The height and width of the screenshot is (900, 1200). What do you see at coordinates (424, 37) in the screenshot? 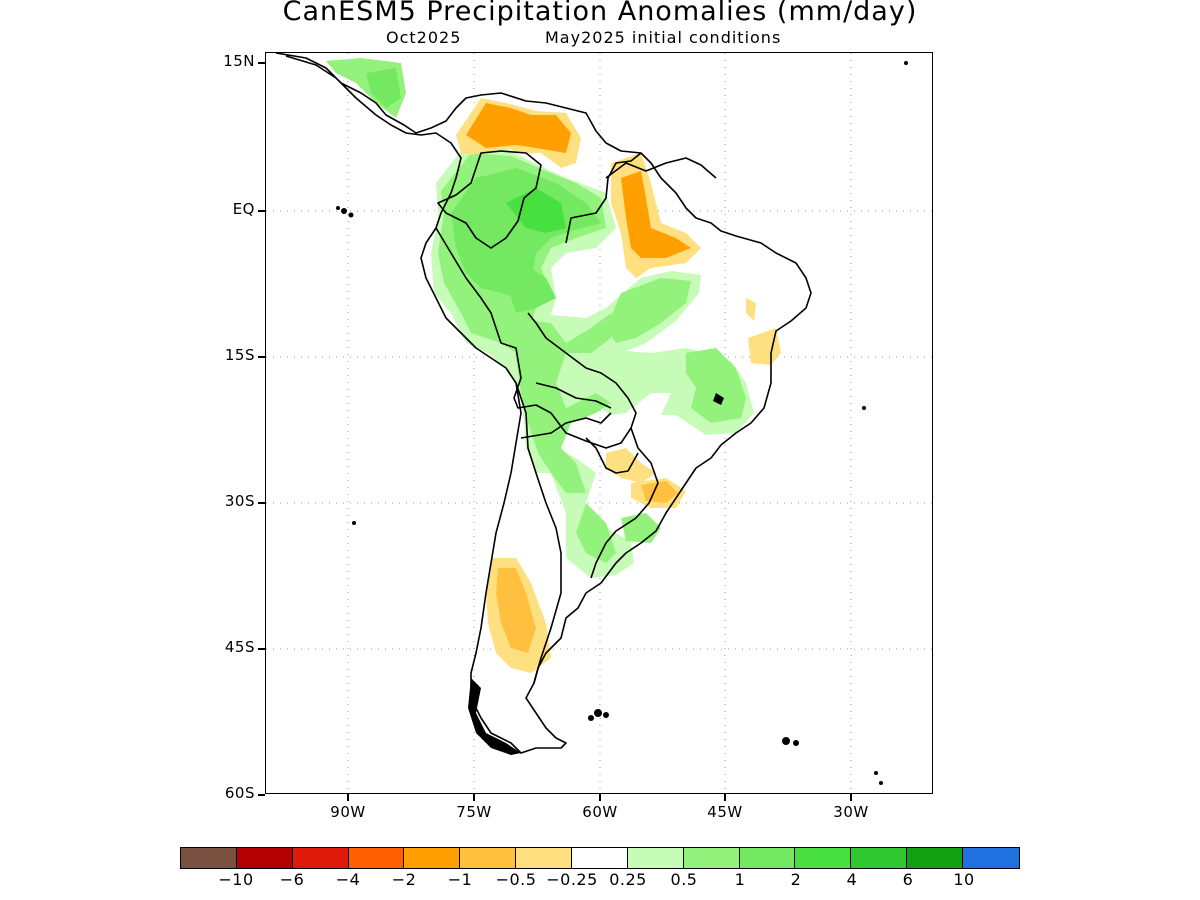
I see `forecast-month: Oct2025` at bounding box center [424, 37].